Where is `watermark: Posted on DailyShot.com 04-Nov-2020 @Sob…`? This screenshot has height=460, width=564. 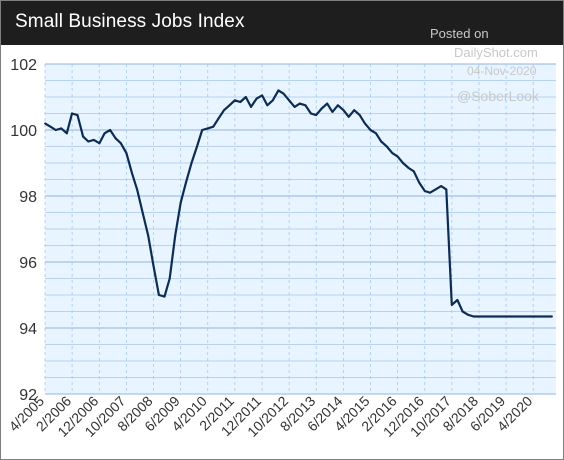
watermark: Posted on DailyShot.com 04-Nov-2020 @Sob… is located at coordinates (485, 65).